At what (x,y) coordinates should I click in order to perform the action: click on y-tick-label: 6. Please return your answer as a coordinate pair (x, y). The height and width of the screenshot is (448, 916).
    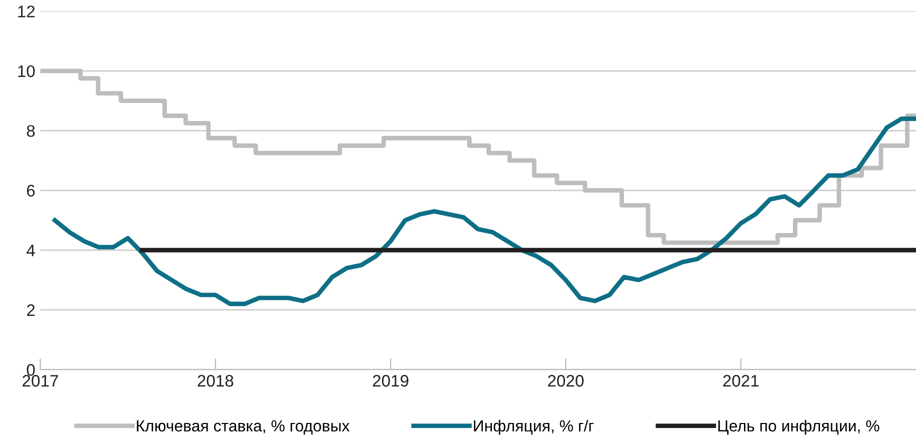
    Looking at the image, I should click on (31, 190).